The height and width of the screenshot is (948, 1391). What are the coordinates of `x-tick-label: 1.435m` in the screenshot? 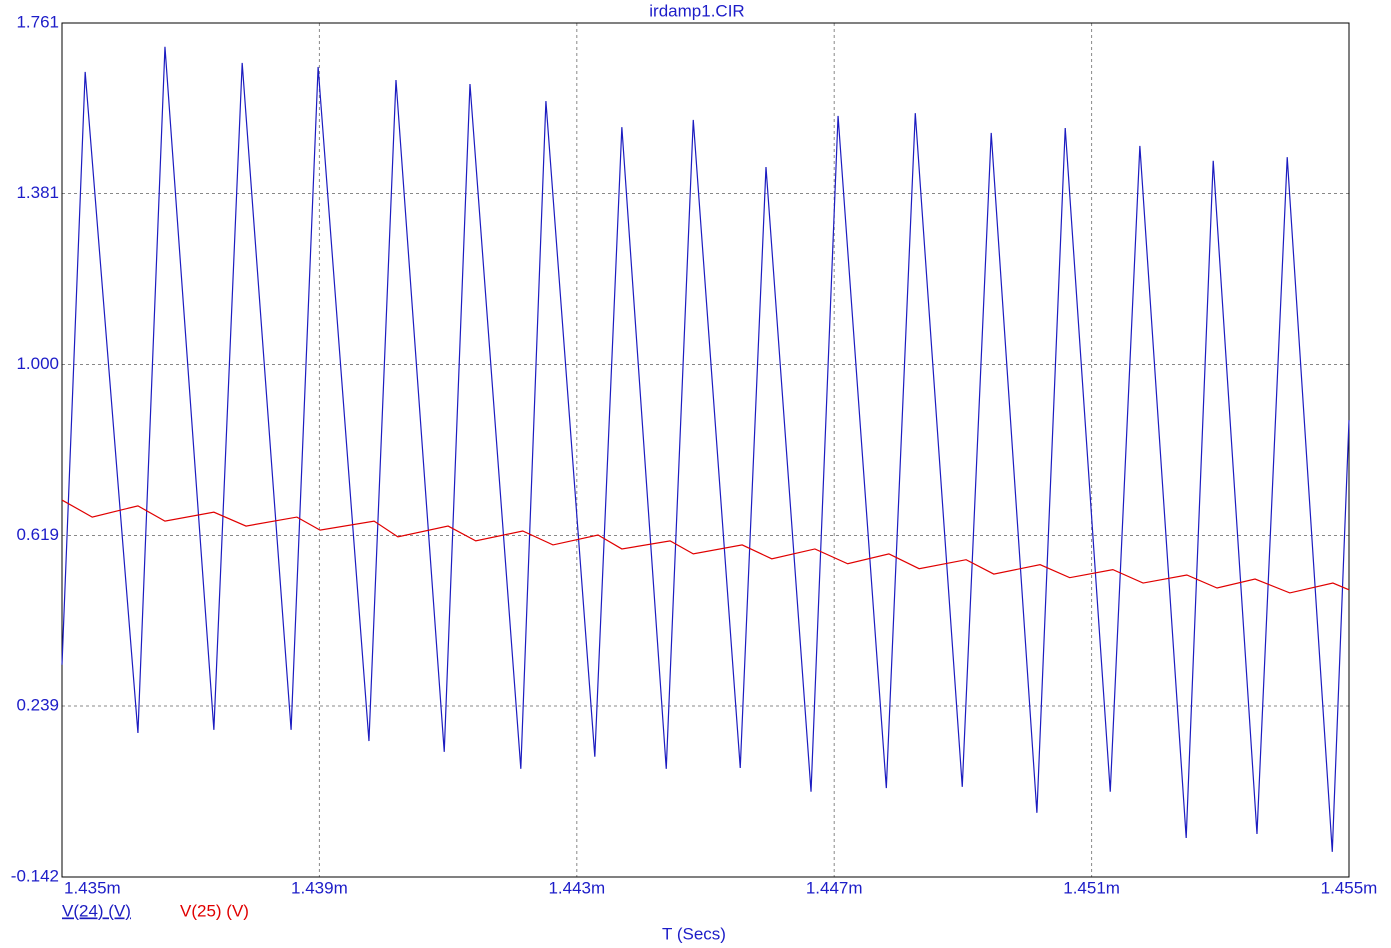 It's located at (92, 887).